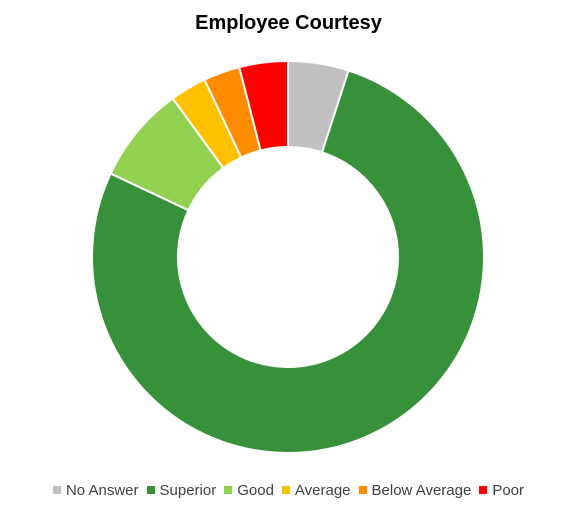 This screenshot has width=577, height=515. Describe the element at coordinates (421, 490) in the screenshot. I see `legend-label-below-average: Below Average` at that location.